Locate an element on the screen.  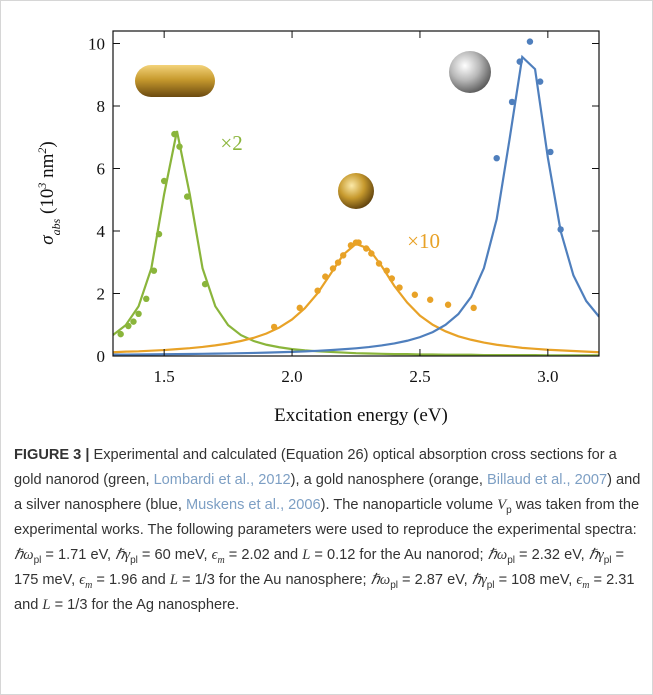
caption-text: = 1/3 for the Au nanosphere; is located at coordinates (274, 580).